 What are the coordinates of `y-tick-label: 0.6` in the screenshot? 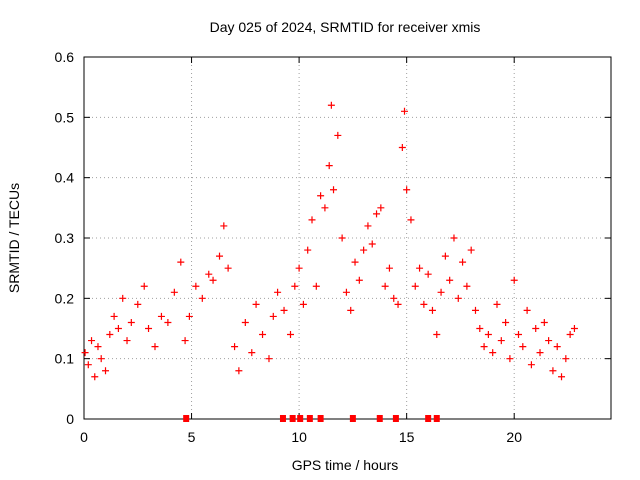 It's located at (65, 57).